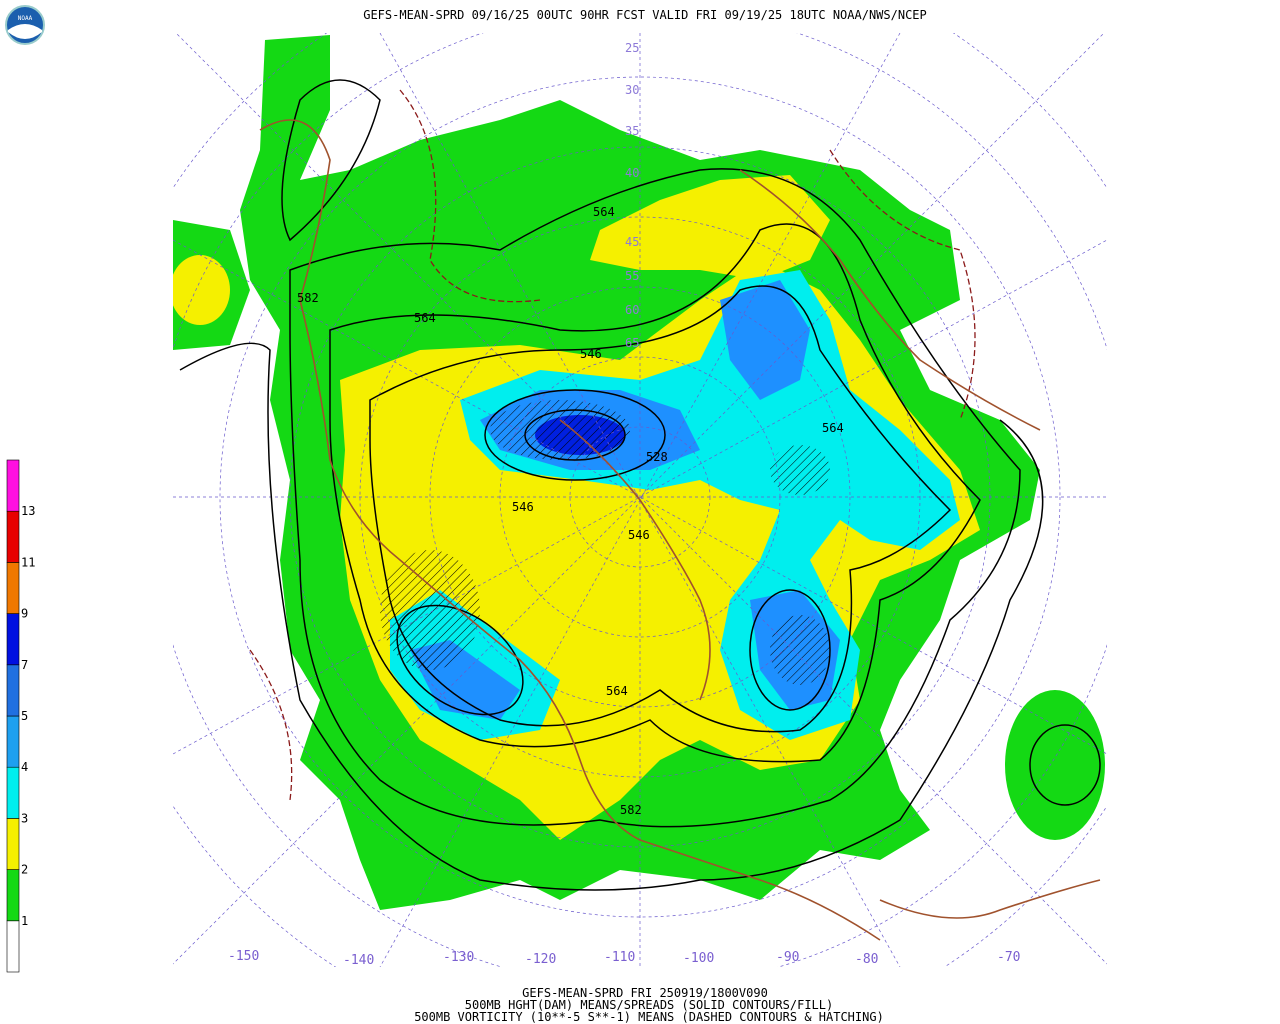 The image size is (1280, 1024). What do you see at coordinates (645, 993) in the screenshot?
I see `footer-line: GEFS-MEAN-SPRD FRI 250919/1800V090` at bounding box center [645, 993].